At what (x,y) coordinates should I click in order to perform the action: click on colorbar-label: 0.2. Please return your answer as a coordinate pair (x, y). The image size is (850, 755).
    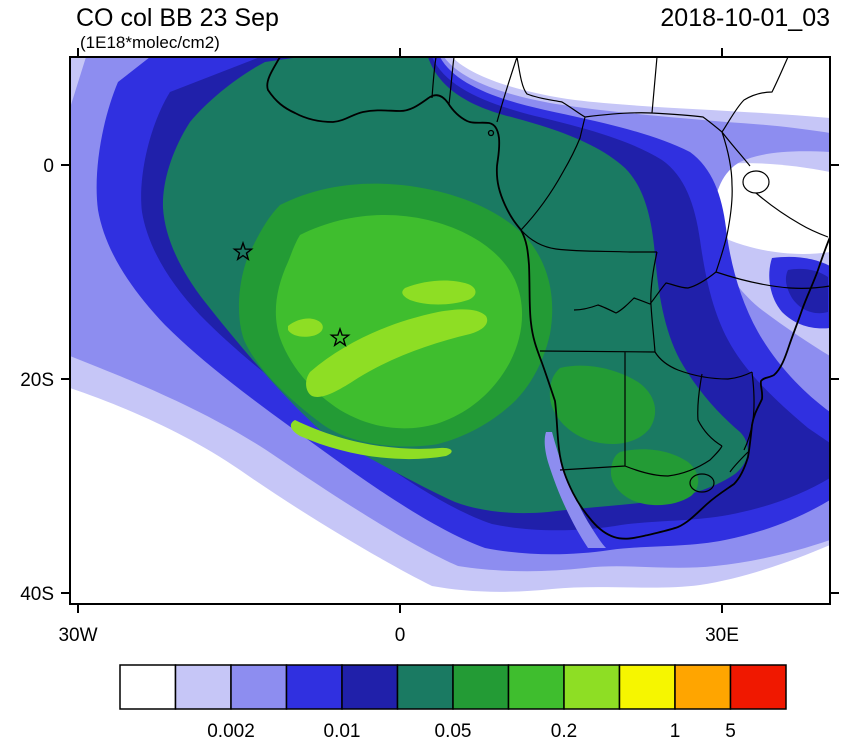
    Looking at the image, I should click on (564, 731).